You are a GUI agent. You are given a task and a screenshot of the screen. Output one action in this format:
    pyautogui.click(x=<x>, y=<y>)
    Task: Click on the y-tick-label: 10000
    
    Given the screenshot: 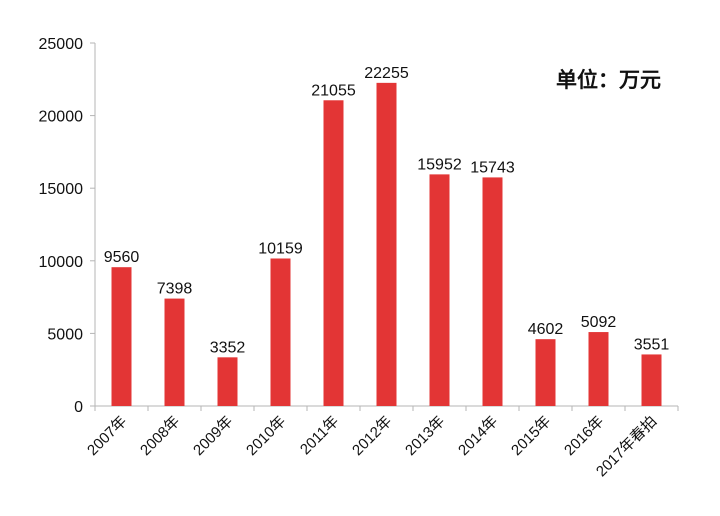 What is the action you would take?
    pyautogui.click(x=61, y=262)
    